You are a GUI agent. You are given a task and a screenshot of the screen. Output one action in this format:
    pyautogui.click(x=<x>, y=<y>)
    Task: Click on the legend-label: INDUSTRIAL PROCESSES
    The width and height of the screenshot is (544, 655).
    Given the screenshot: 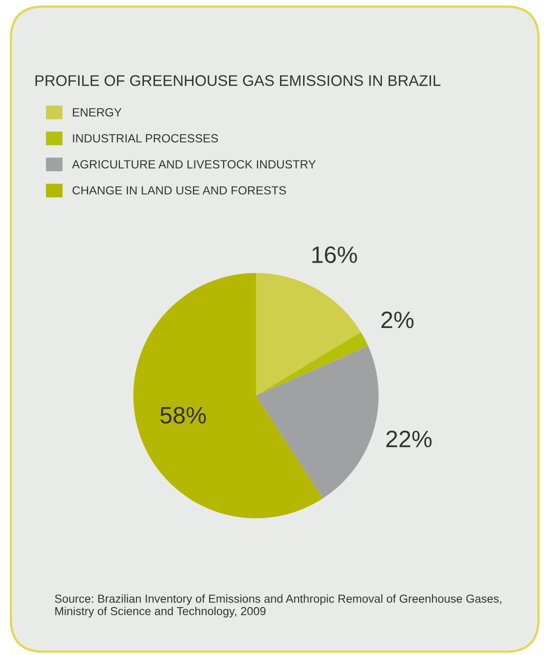 What is the action you would take?
    pyautogui.click(x=145, y=138)
    